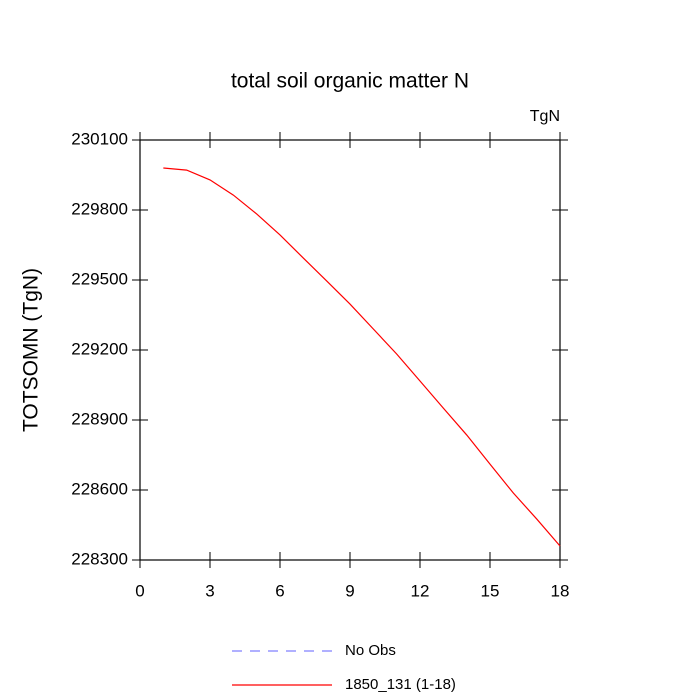 This screenshot has height=700, width=700. What do you see at coordinates (545, 116) in the screenshot?
I see `units-label: TgN` at bounding box center [545, 116].